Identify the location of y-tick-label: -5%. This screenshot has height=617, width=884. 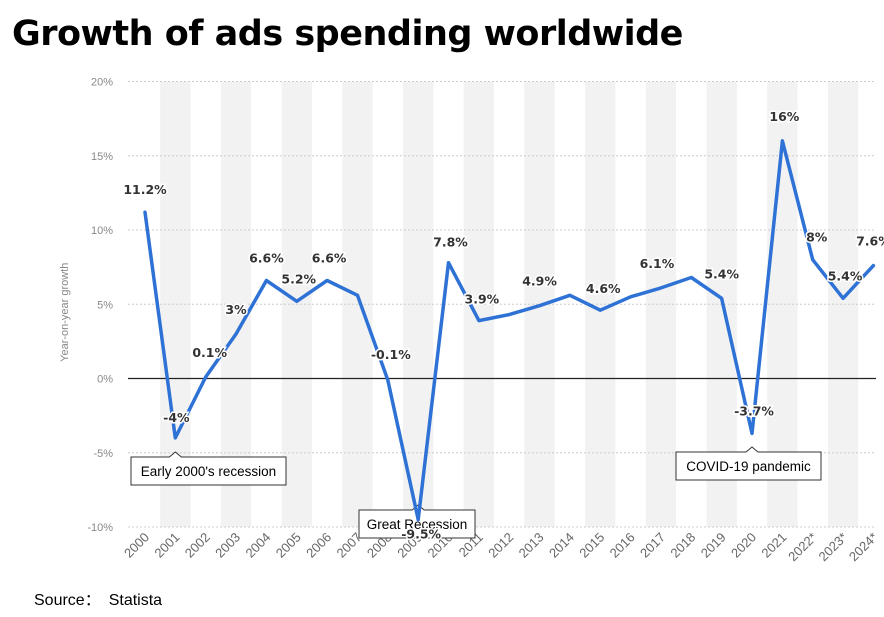
(103, 454).